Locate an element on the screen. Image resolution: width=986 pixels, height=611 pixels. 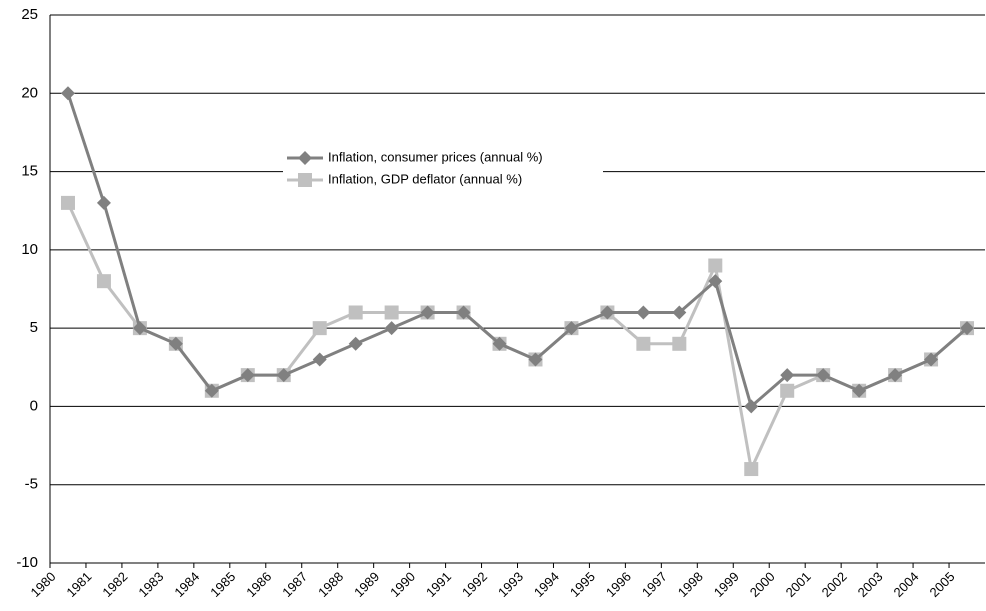
y-tick-label: 5 is located at coordinates (34, 327).